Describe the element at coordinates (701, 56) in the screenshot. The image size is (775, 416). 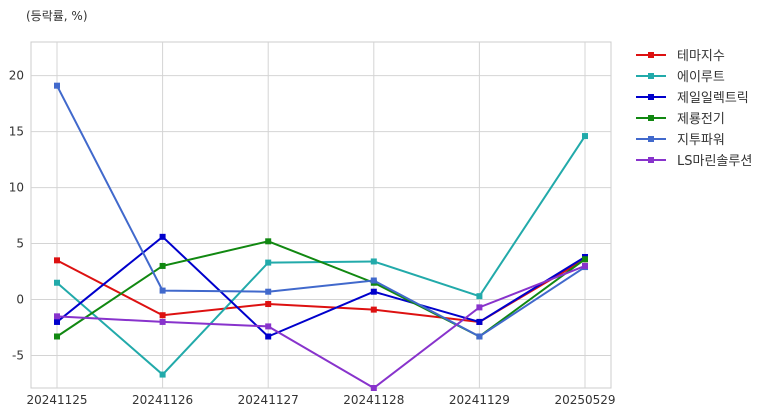
I see `legend-label: 테마지수` at that location.